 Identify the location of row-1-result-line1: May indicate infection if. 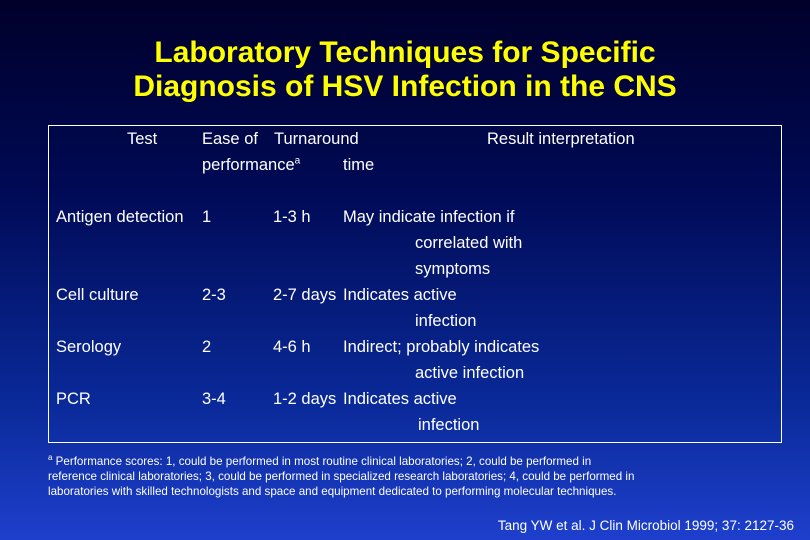
(429, 217).